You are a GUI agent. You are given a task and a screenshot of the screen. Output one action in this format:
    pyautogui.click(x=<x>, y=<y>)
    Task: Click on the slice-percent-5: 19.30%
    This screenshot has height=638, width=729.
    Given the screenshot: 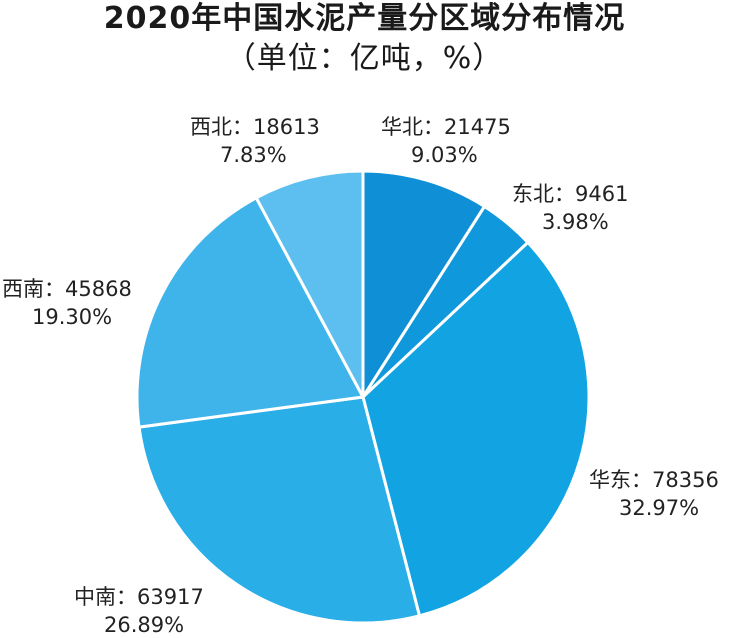 What is the action you would take?
    pyautogui.click(x=72, y=317)
    